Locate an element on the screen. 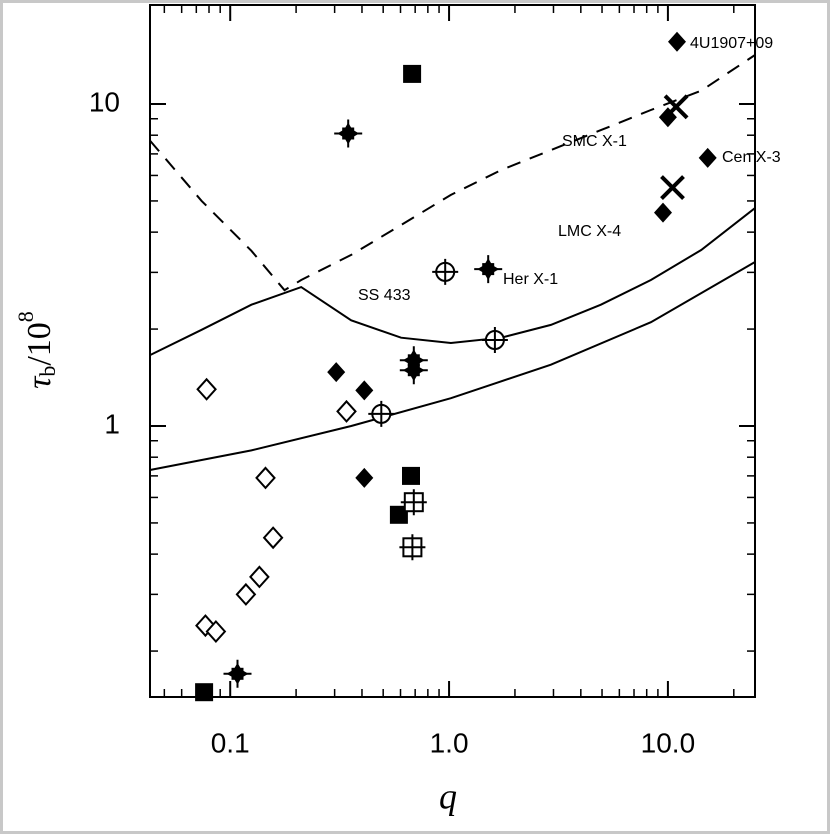 The height and width of the screenshot is (834, 830). y-label-symbol: τ is located at coordinates (39, 382).